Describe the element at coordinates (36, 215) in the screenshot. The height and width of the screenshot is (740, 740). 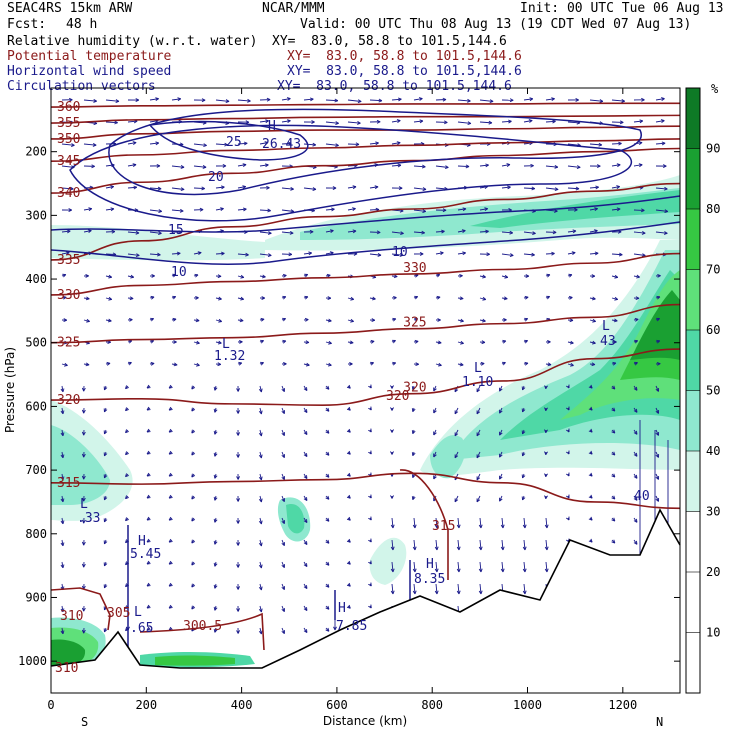
I see `y-tick-label: 300` at that location.